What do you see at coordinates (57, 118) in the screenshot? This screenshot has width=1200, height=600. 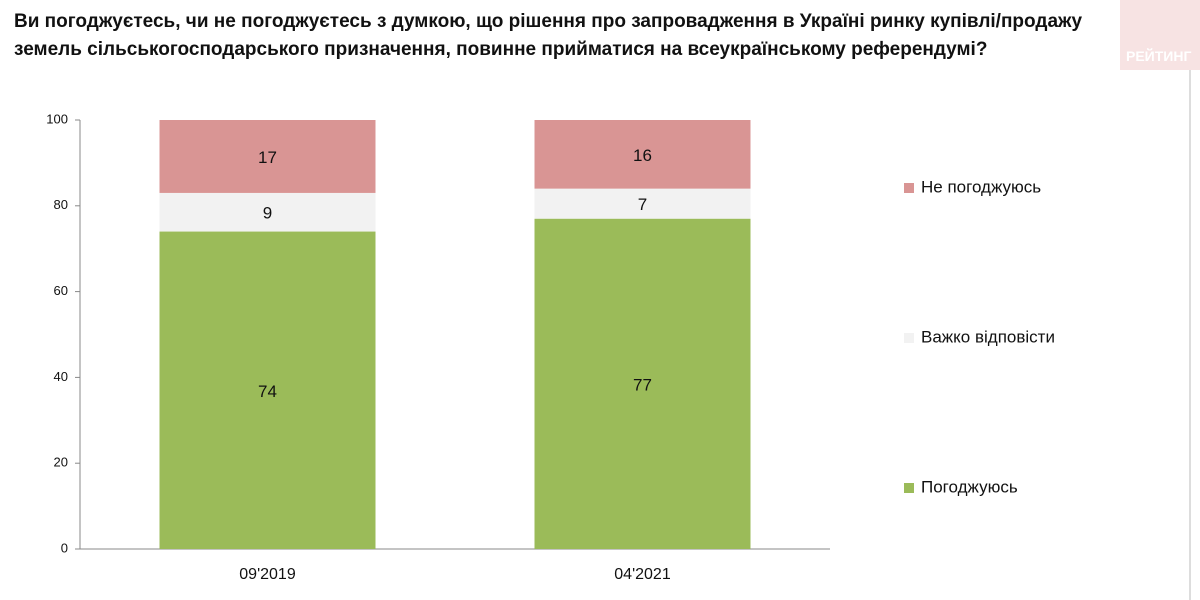 I see `y-tick-label: 100` at bounding box center [57, 118].